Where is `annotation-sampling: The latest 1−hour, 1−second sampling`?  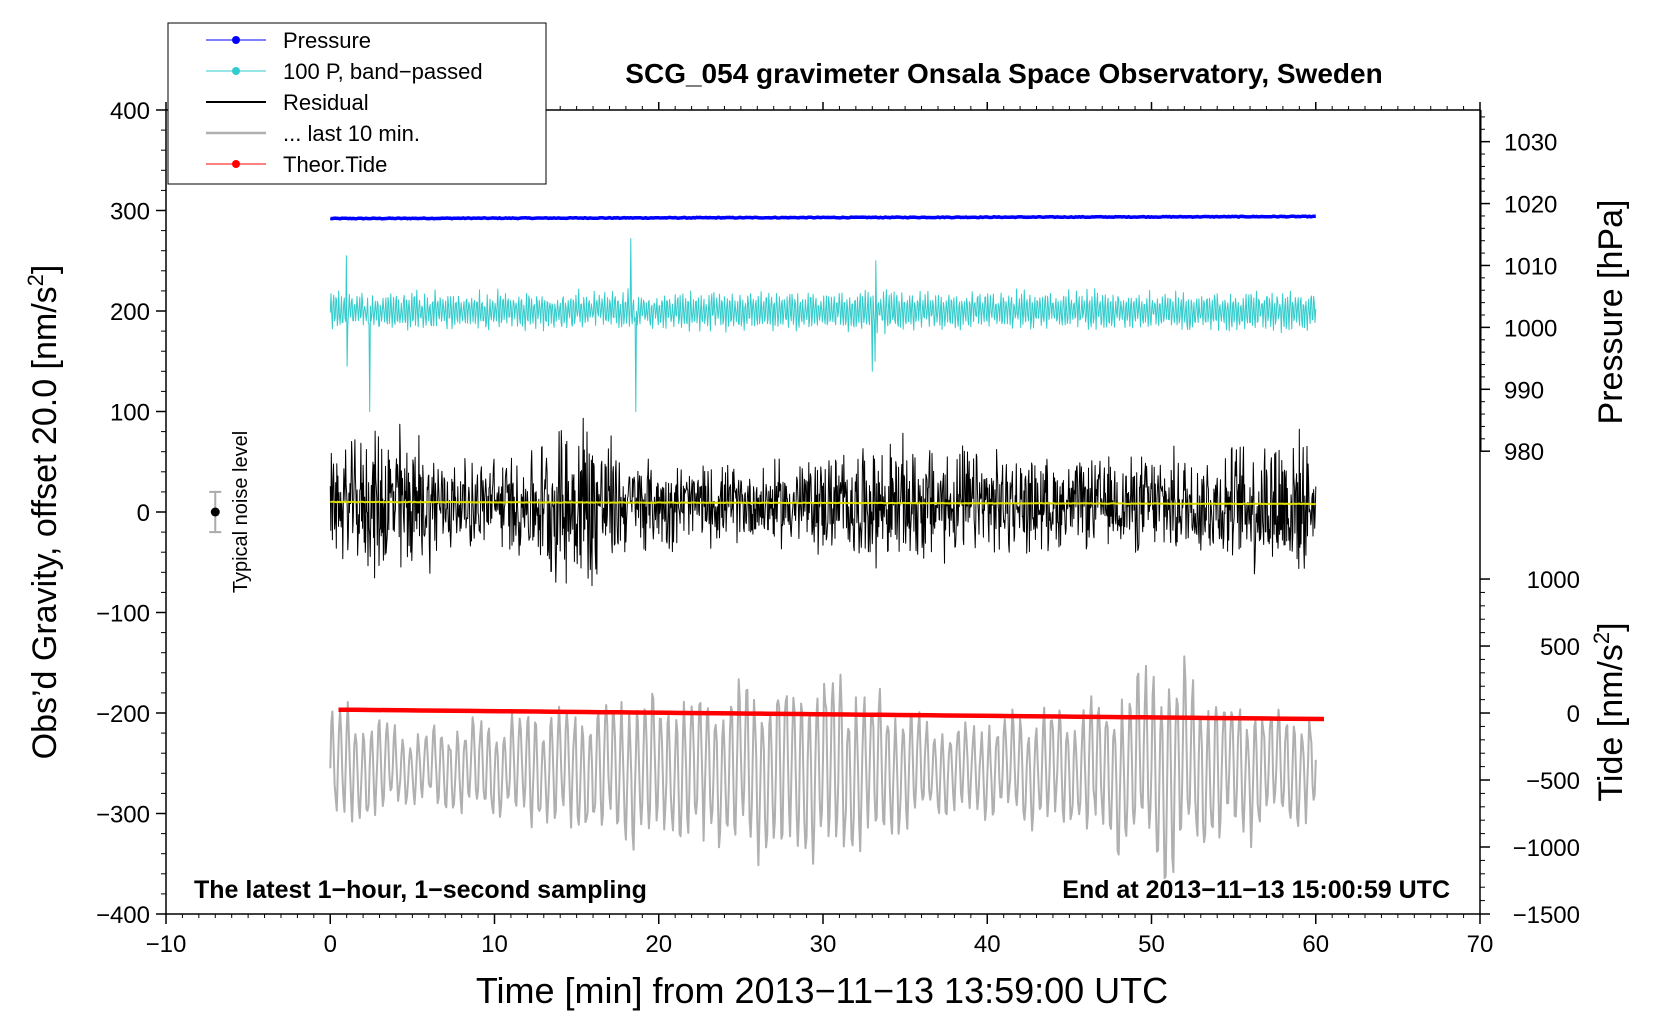
annotation-sampling: The latest 1−hour, 1−second sampling is located at coordinates (420, 890).